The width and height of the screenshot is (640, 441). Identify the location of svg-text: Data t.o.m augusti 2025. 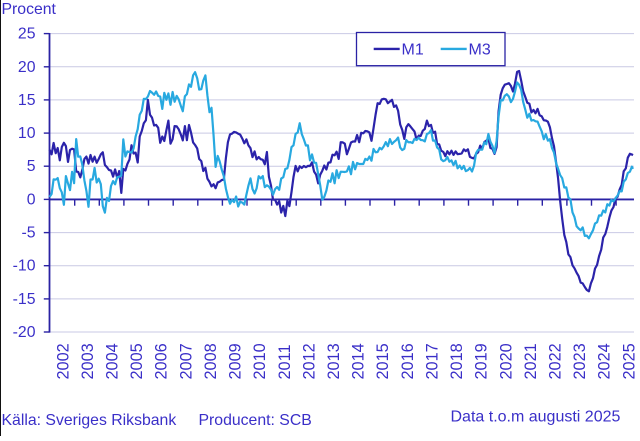
(536, 417).